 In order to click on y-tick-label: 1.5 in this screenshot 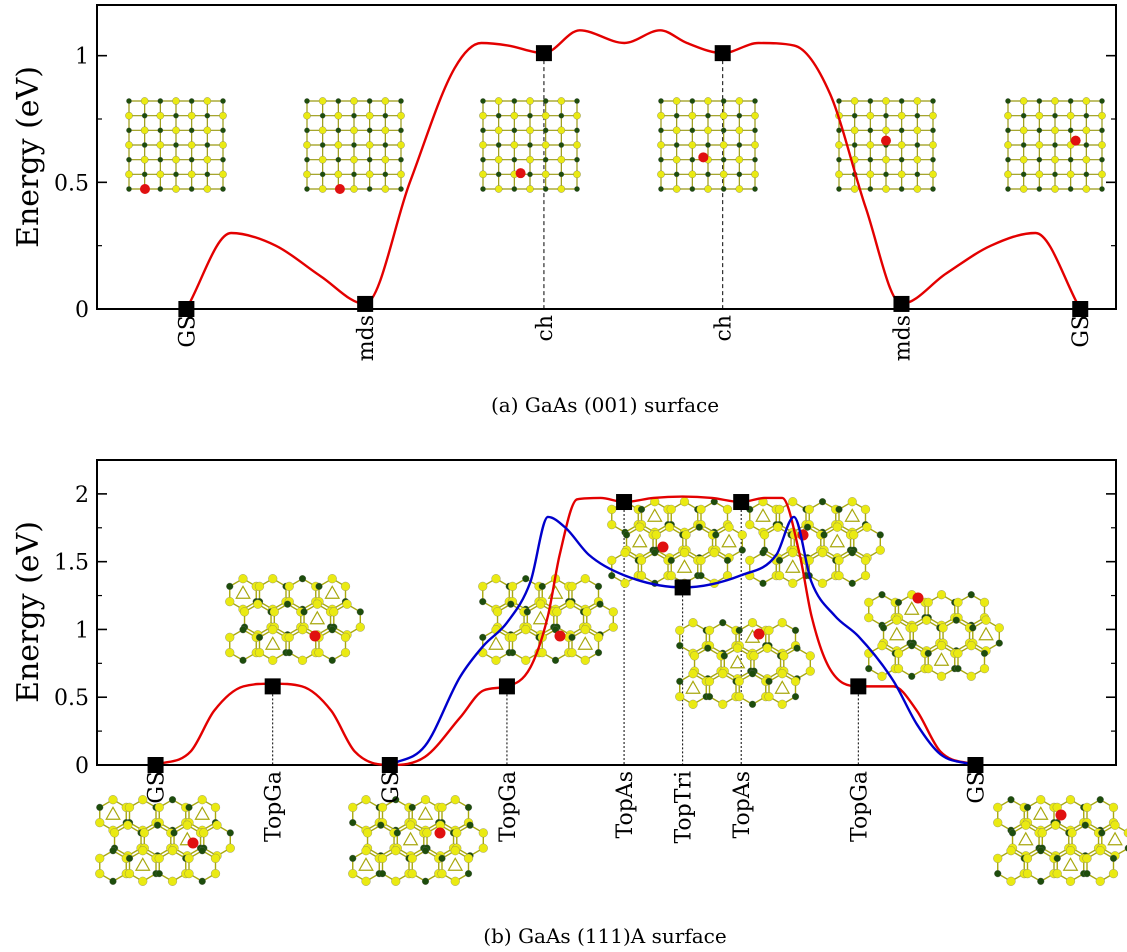, I will do `click(71, 563)`.